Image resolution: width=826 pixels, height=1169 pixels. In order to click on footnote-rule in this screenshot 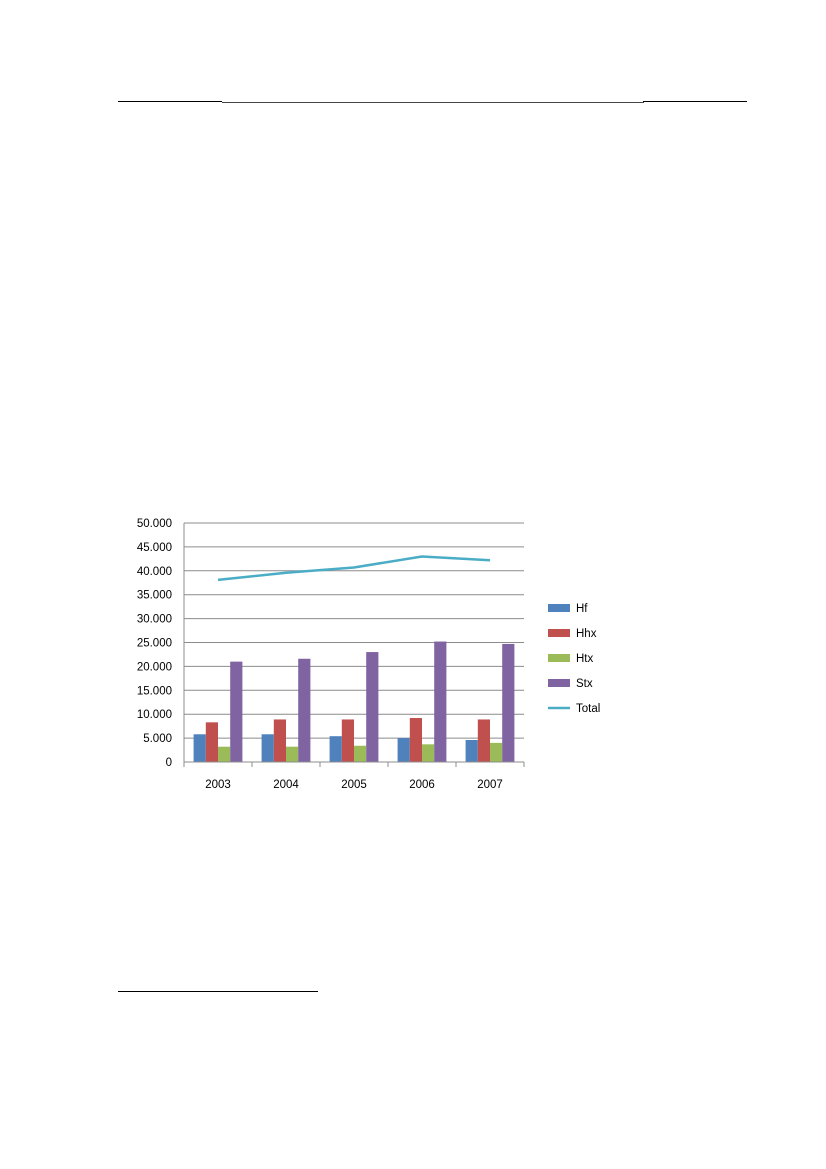, I will do `click(218, 991)`.